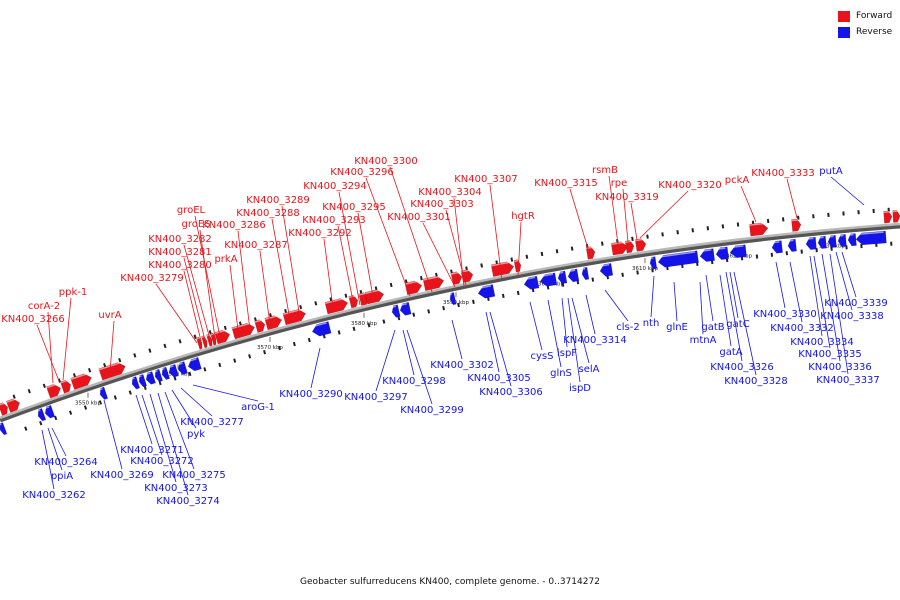 This screenshot has width=900, height=600. I want to click on forward-gene-label: KN400_3307, so click(486, 179).